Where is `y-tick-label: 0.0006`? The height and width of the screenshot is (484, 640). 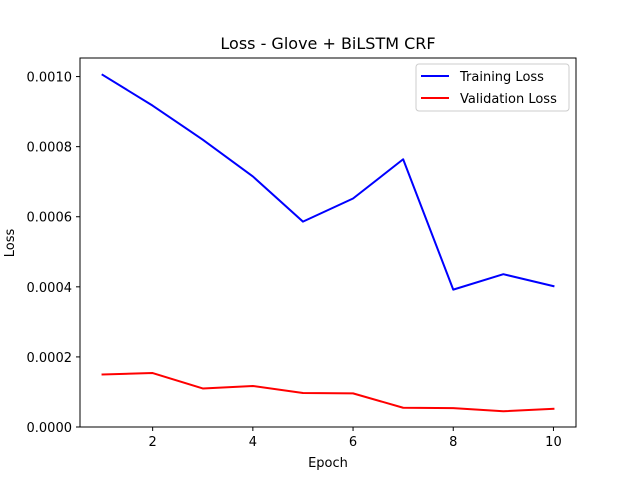 y-tick-label: 0.0006 is located at coordinates (50, 218).